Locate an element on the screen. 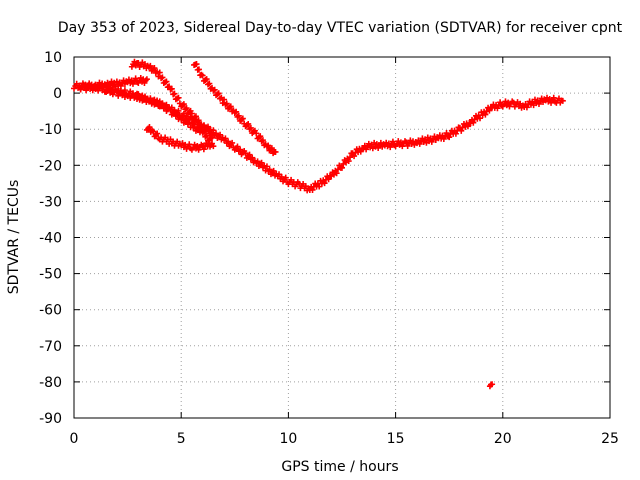 The height and width of the screenshot is (480, 640). x-tick-label: 10 is located at coordinates (288, 439).